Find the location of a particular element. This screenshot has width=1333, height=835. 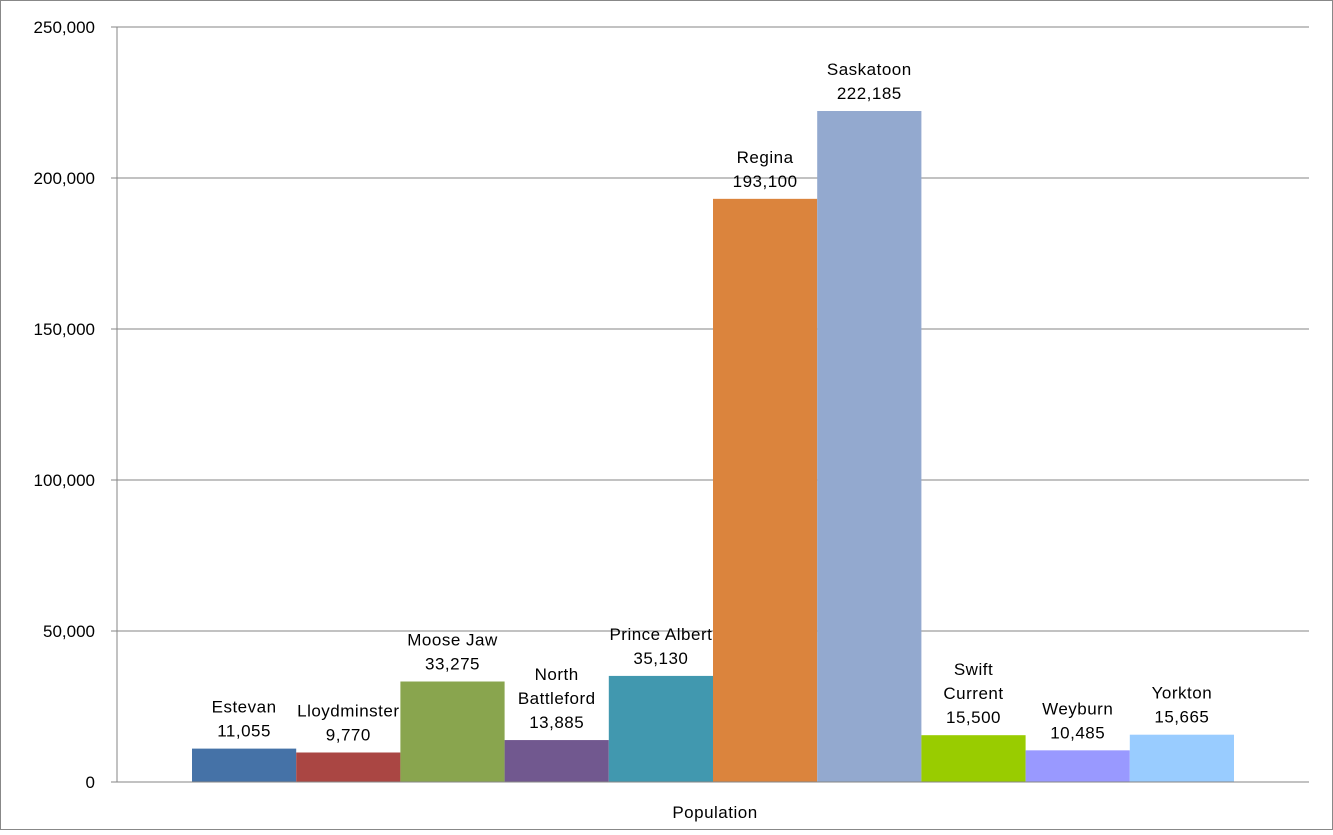

y-tick-label: 0 is located at coordinates (90, 782).